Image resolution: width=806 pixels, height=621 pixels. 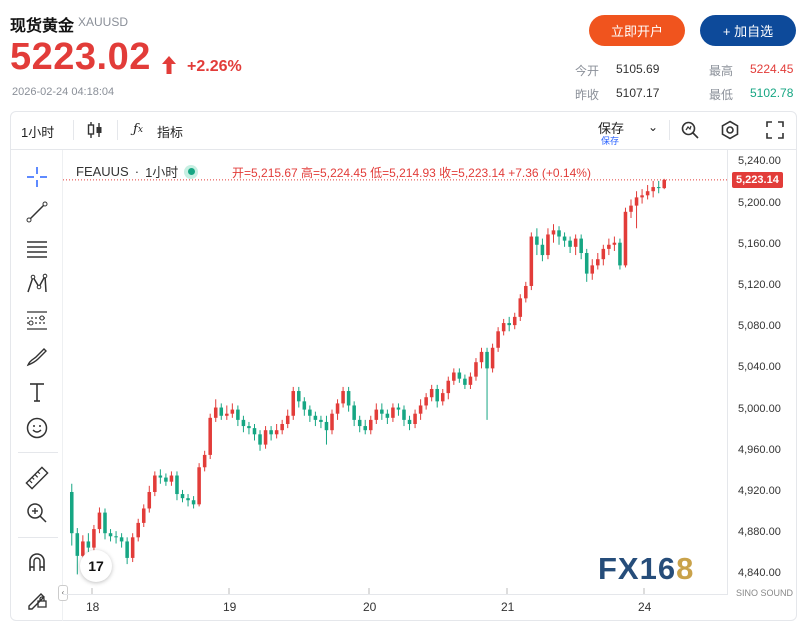 What do you see at coordinates (775, 130) in the screenshot?
I see `fullscreen-icon` at bounding box center [775, 130].